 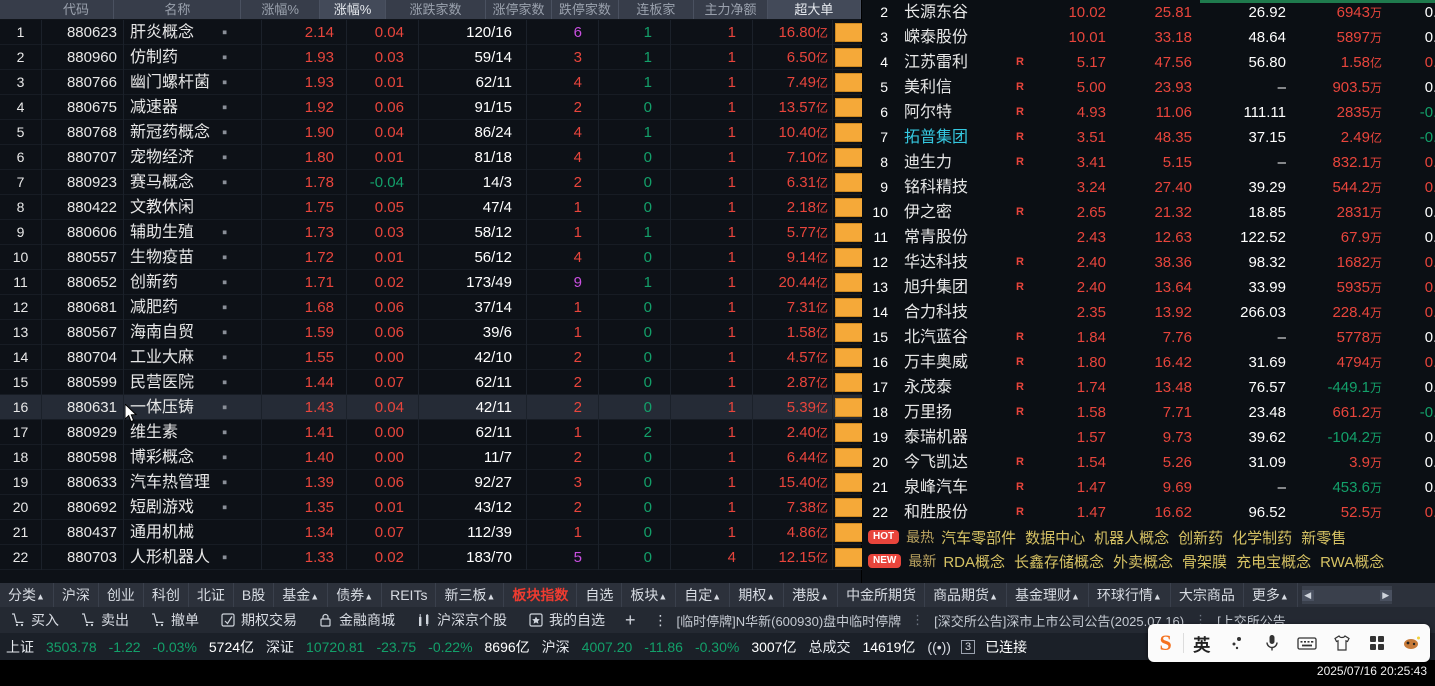 I want to click on table-row: 17 永茂泰 R 1.74 13.48 76.57 -449.1万 0.00, so click(x=1148, y=387).